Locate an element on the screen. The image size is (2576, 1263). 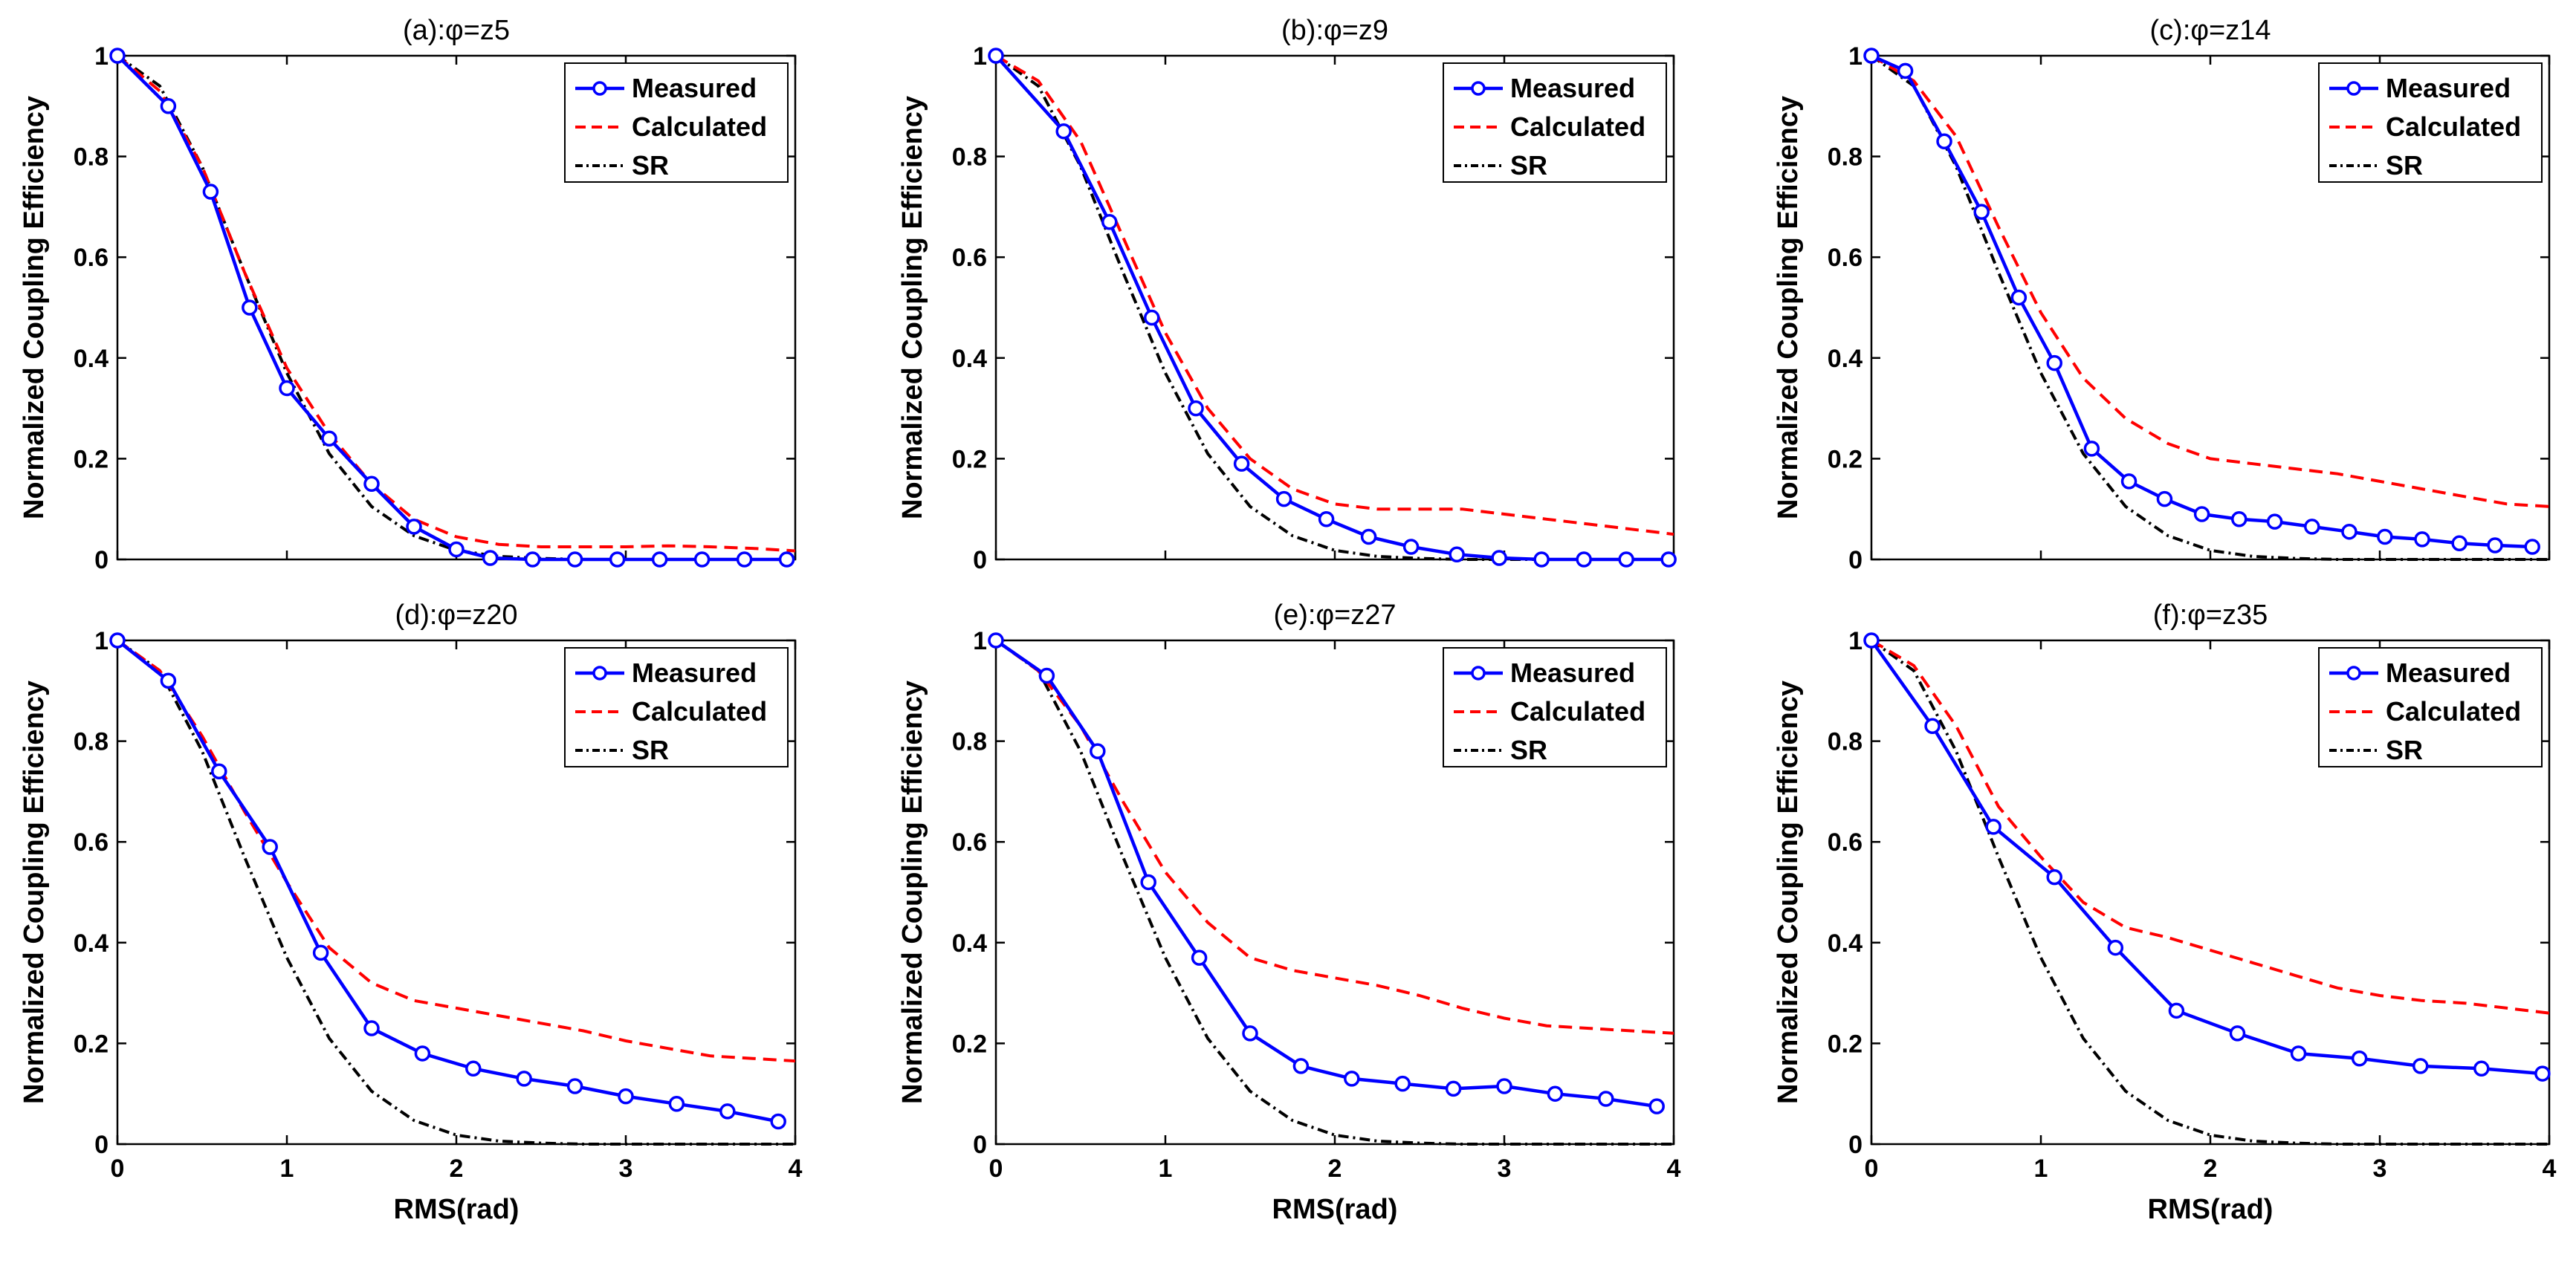
x-axis-label: RMS(rad) is located at coordinates (2211, 1209).